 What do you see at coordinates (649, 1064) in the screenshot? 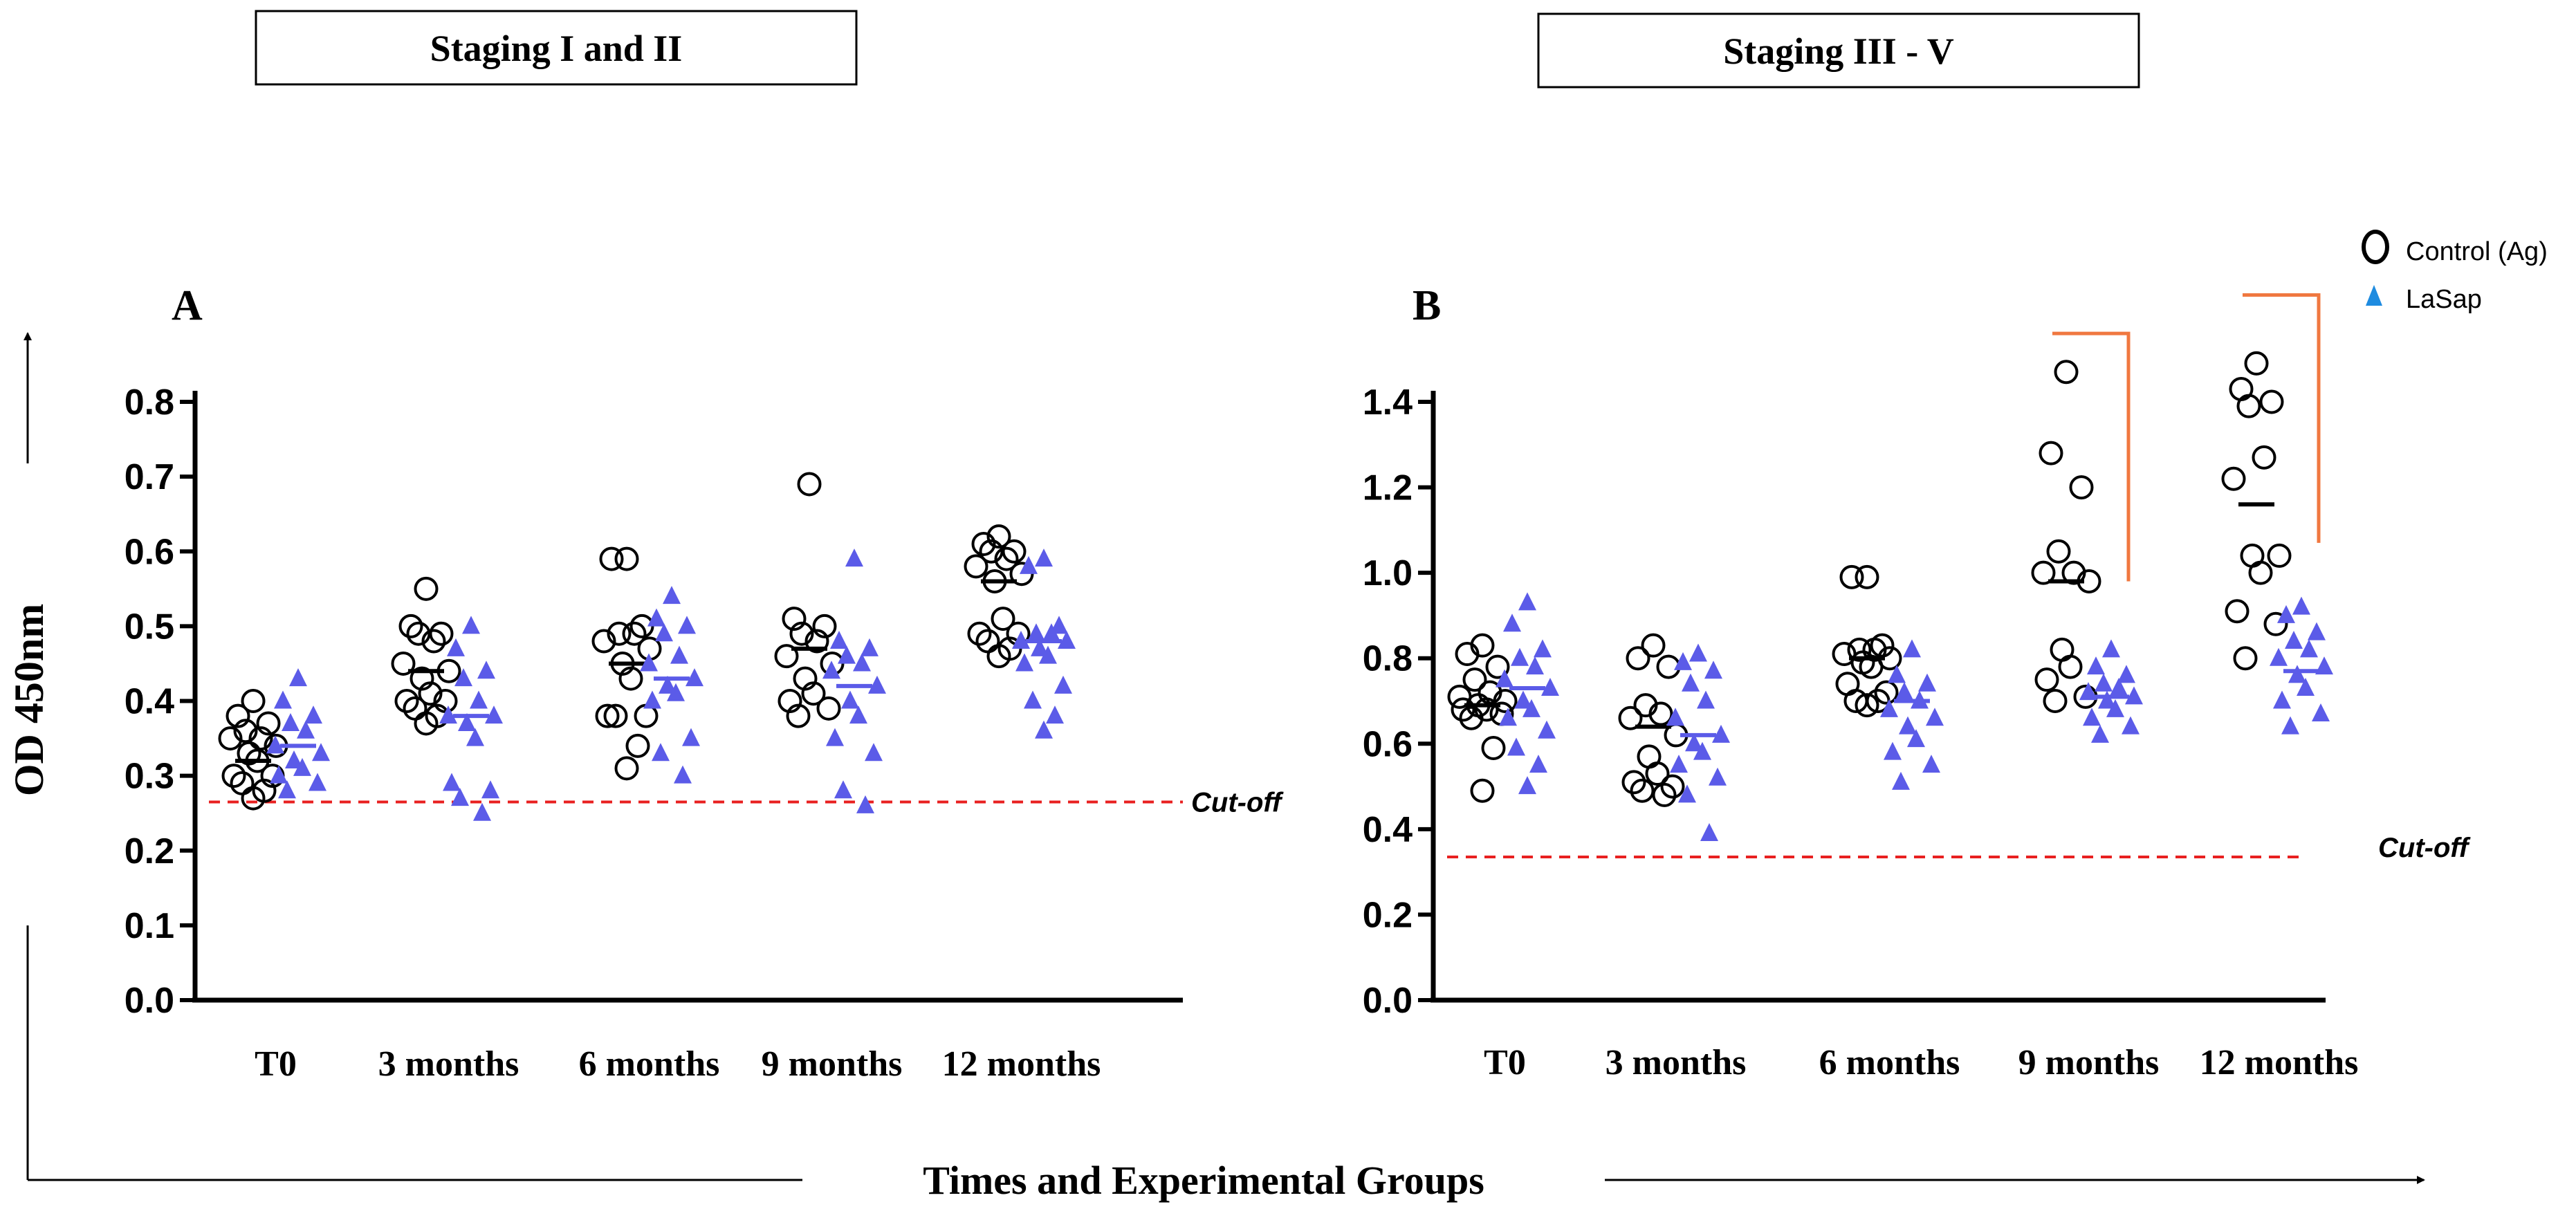
I see `panel-a-category-label: 6 months` at bounding box center [649, 1064].